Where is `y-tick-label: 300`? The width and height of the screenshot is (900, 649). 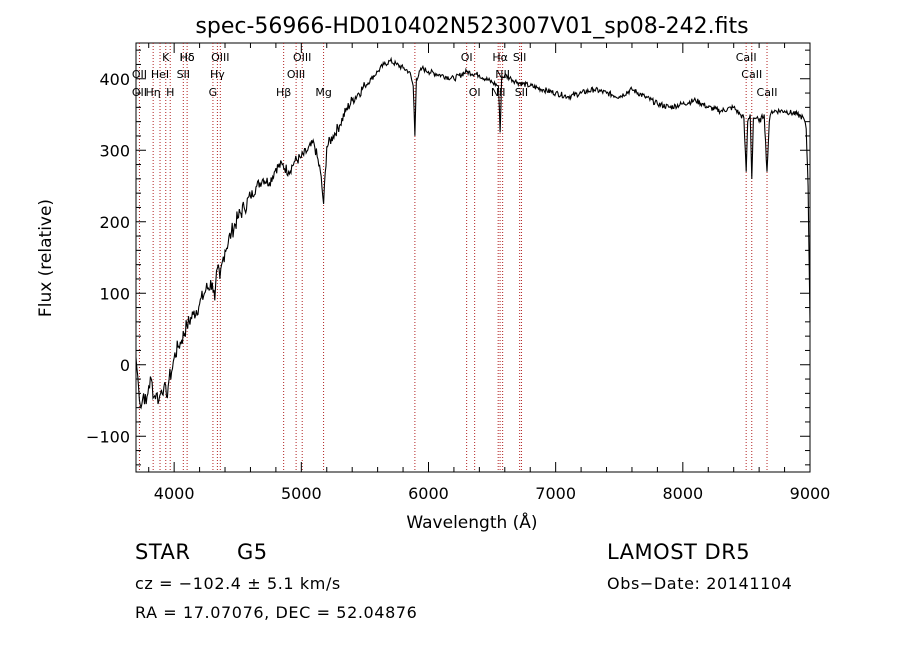
y-tick-label: 300 is located at coordinates (114, 150).